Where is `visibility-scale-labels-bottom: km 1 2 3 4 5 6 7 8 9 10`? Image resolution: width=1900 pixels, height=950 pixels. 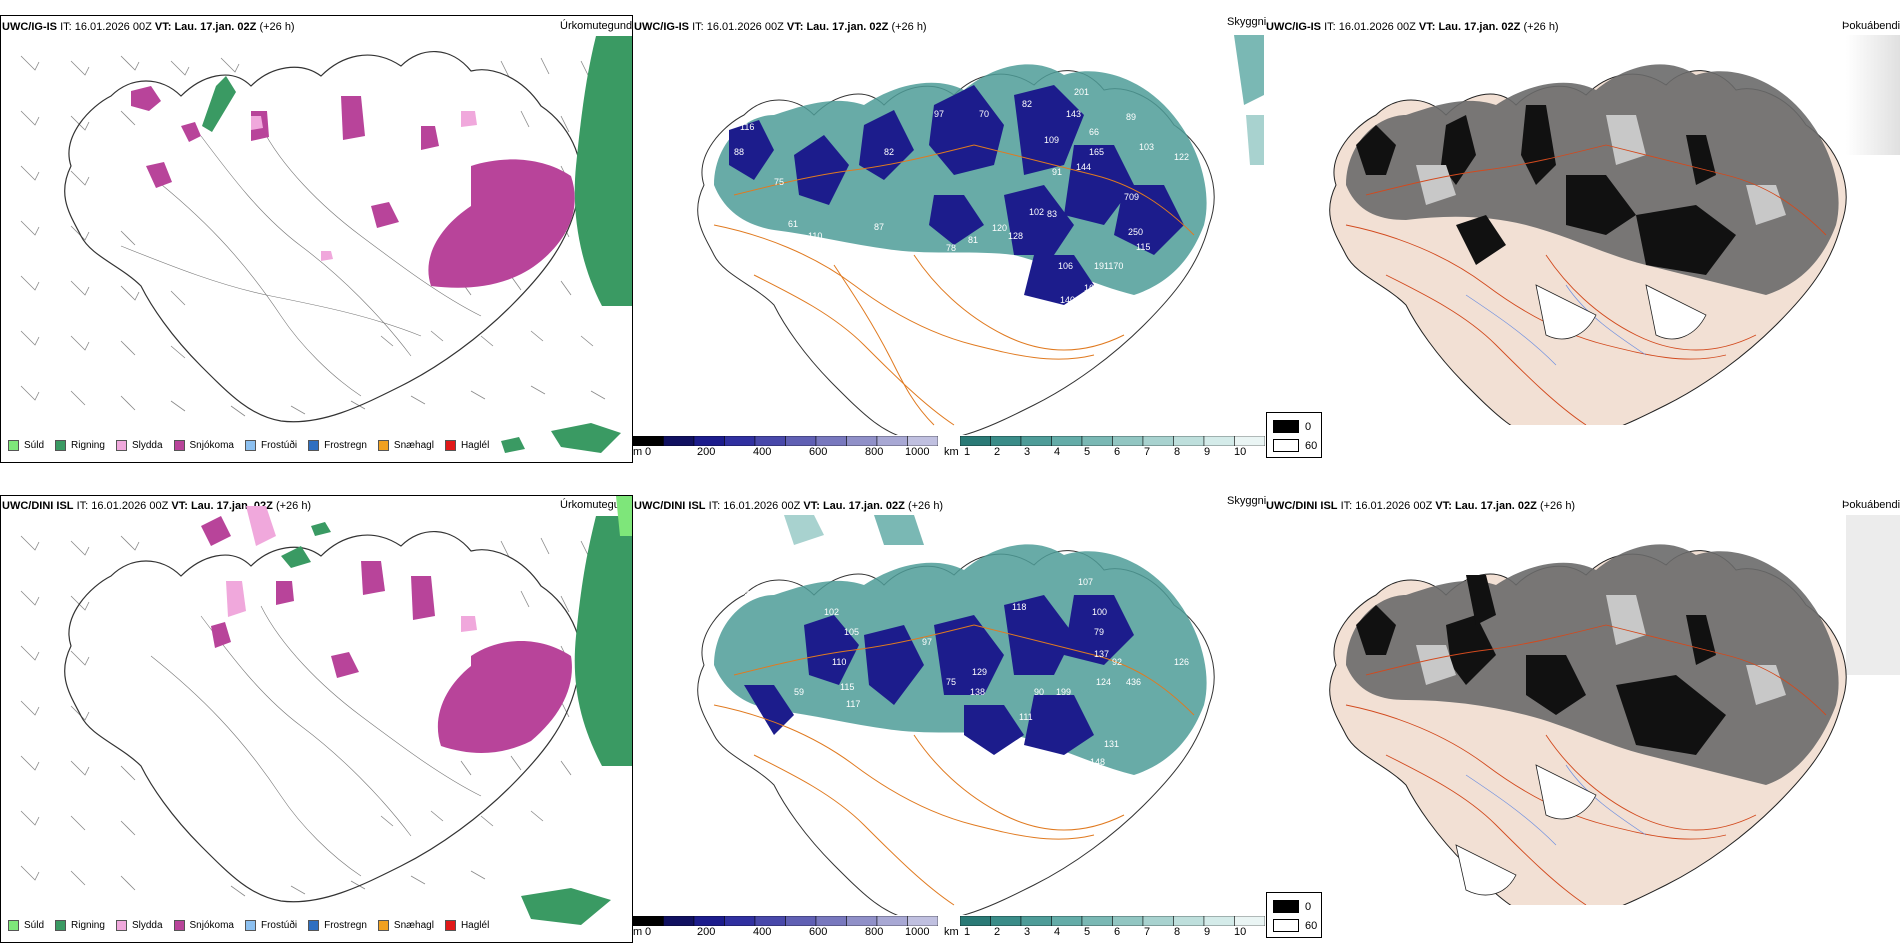 visibility-scale-labels-bottom: km 1 2 3 4 5 6 7 8 9 10 is located at coordinates (1095, 932).